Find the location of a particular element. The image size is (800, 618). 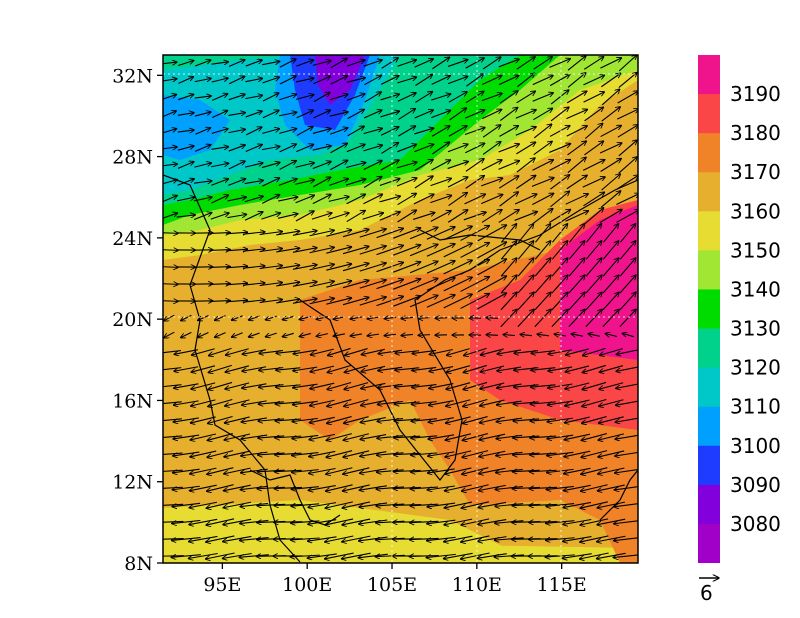

colorbar-swatch is located at coordinates (709, 114).